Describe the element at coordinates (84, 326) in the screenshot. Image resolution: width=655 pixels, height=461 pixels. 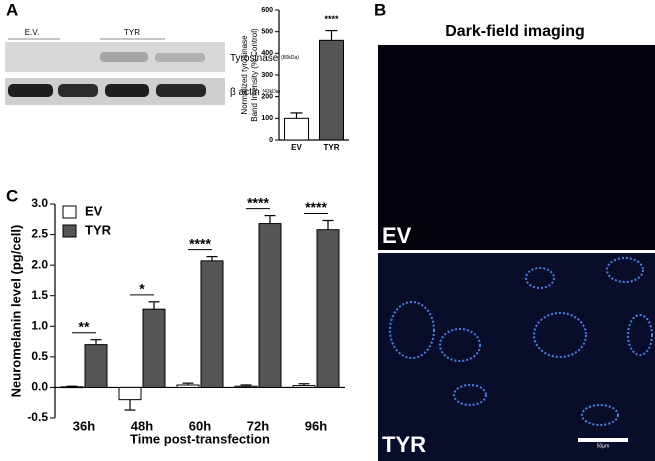
I see `significance: **` at that location.